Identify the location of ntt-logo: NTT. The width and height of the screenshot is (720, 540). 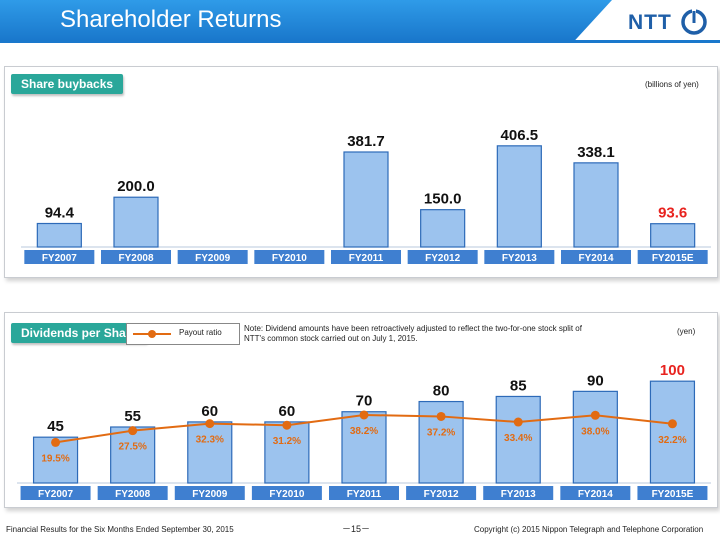
(668, 22).